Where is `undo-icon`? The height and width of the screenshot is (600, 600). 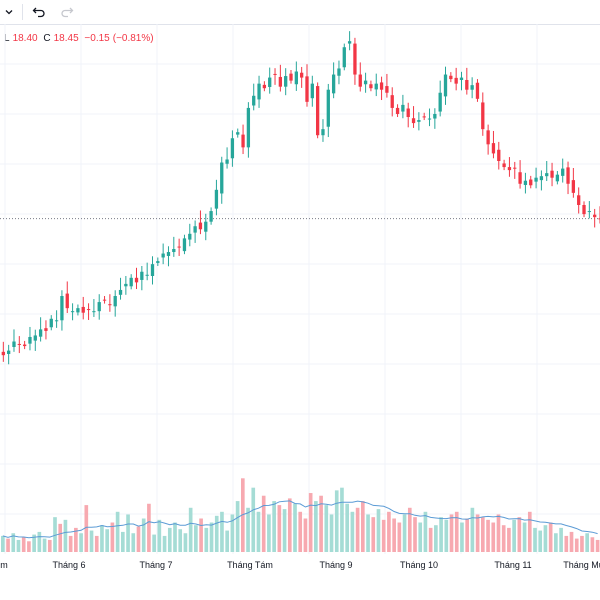
undo-icon is located at coordinates (39, 12).